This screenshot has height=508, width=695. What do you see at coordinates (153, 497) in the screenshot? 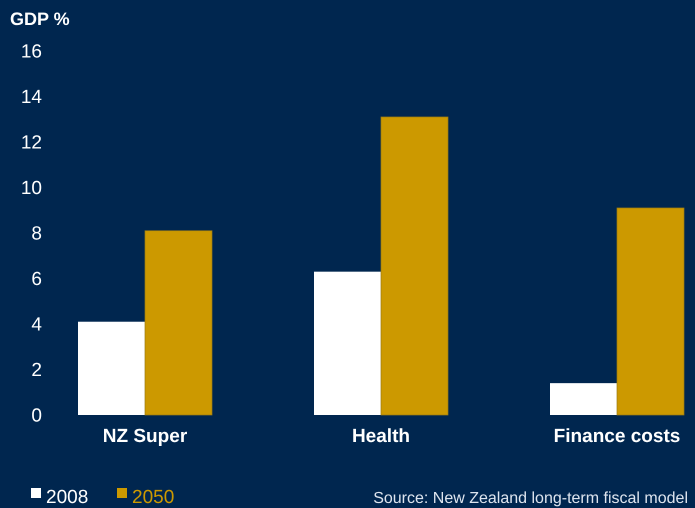
I see `legend-label: 2050` at bounding box center [153, 497].